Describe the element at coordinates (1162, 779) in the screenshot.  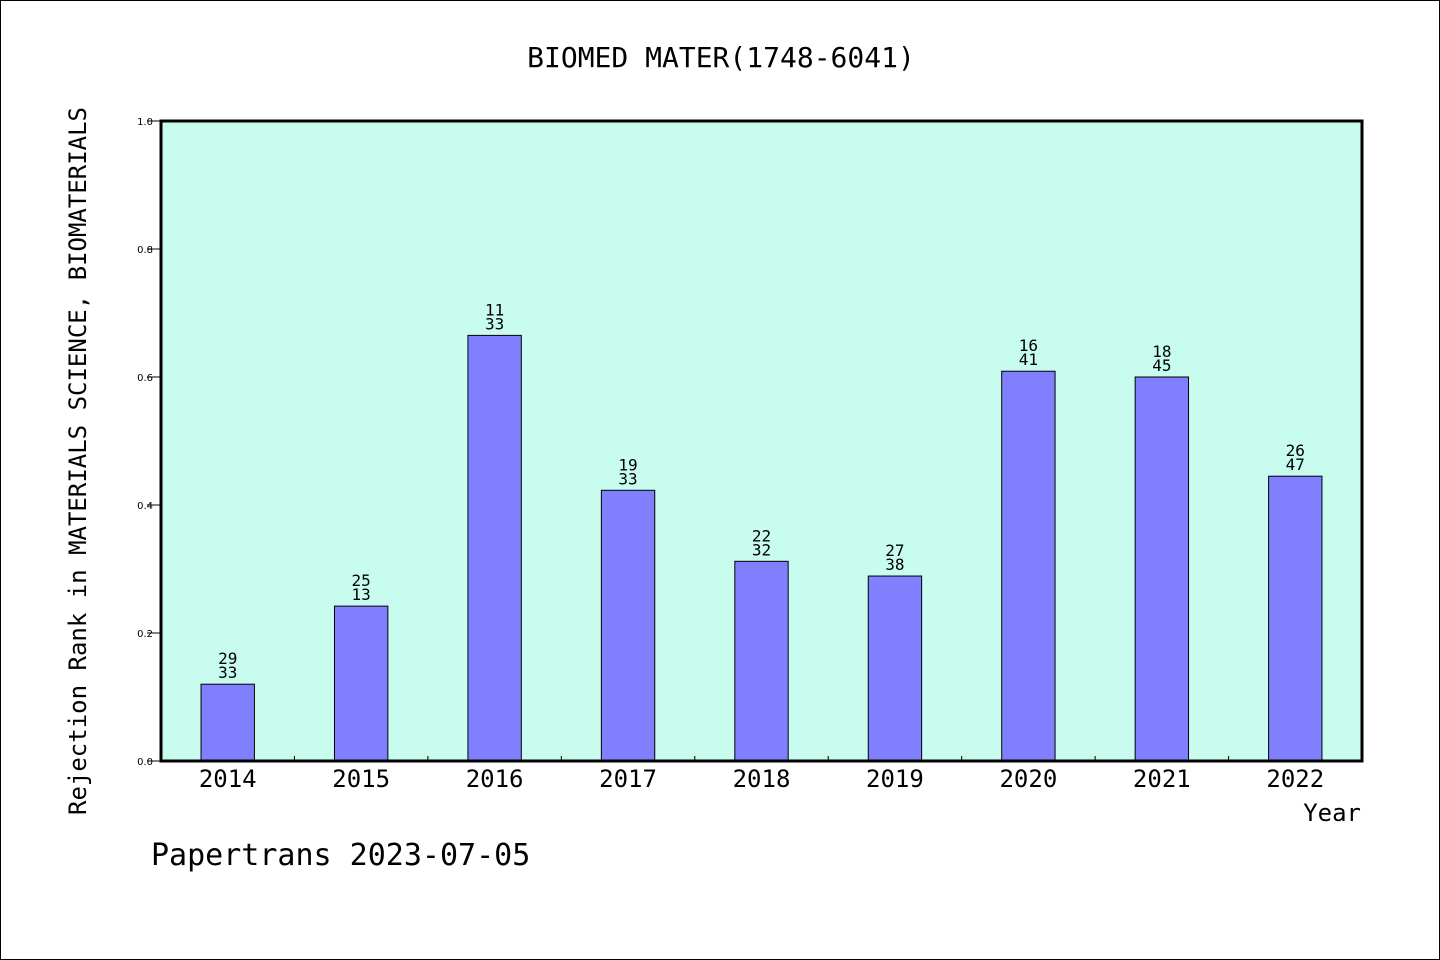
I see `x-tick-label: 2021` at that location.